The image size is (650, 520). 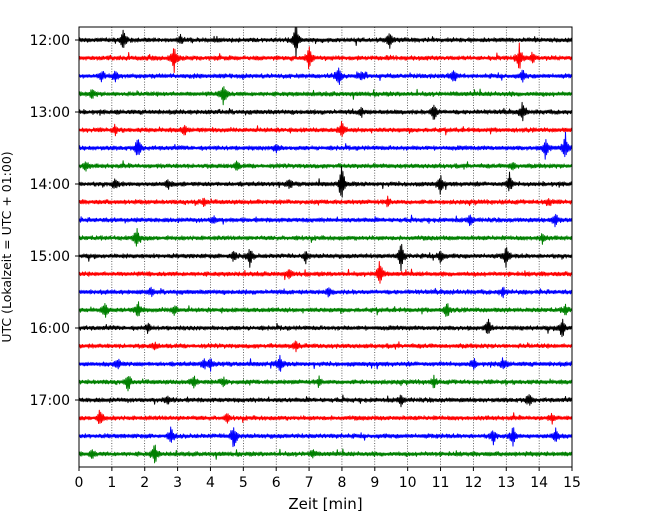 What do you see at coordinates (50, 401) in the screenshot?
I see `y-tick-label: 17:00` at bounding box center [50, 401].